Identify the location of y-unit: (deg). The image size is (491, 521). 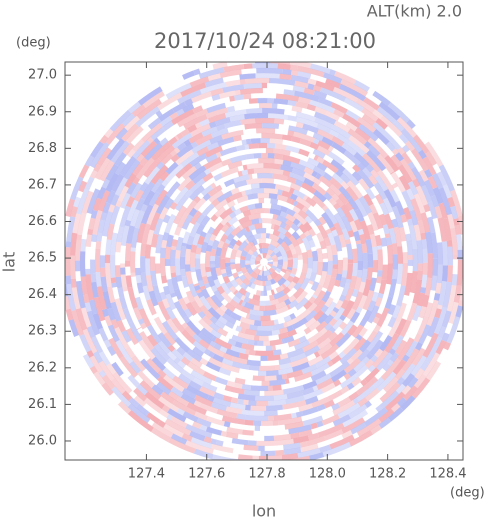
(33, 43).